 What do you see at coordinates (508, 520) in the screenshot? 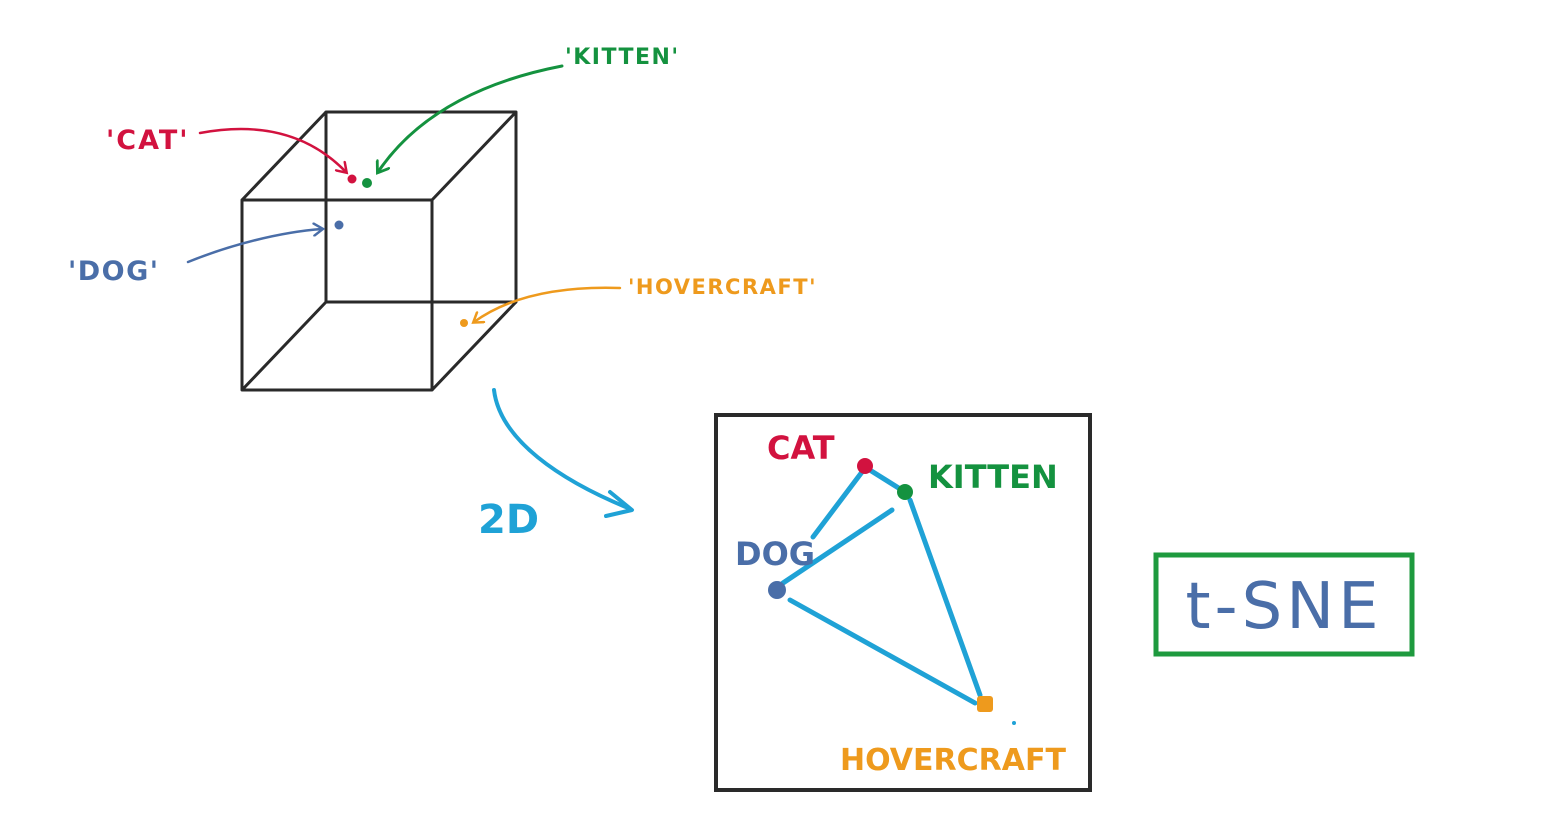
I see `projection-label: 2D` at bounding box center [508, 520].